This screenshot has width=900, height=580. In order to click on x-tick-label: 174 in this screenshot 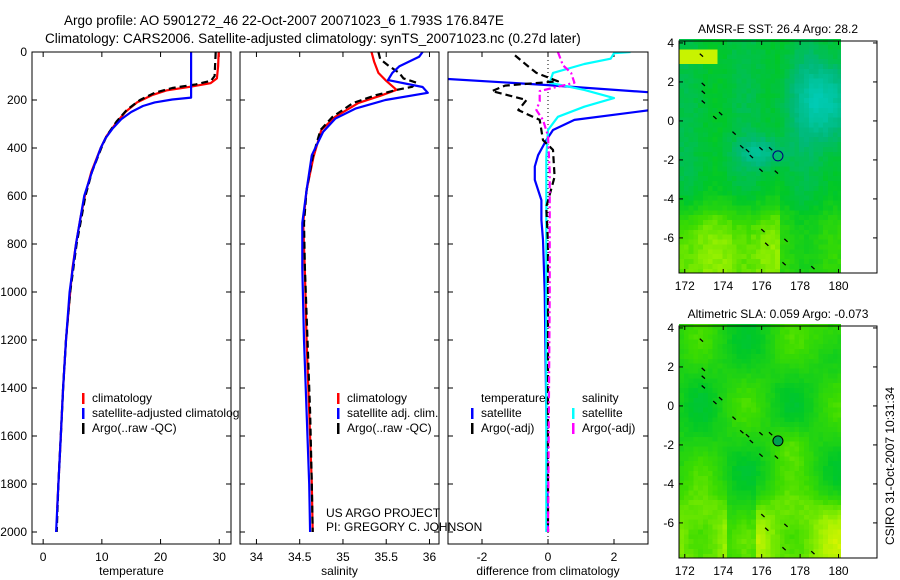, I will do `click(723, 571)`.